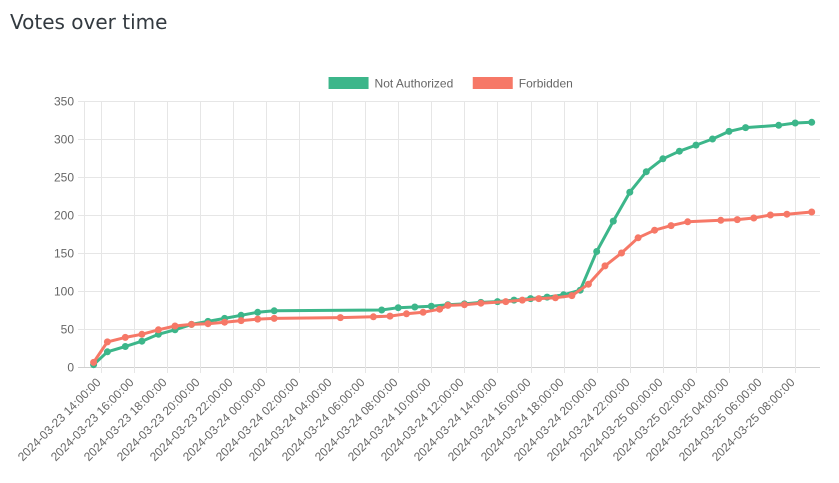  What do you see at coordinates (64, 292) in the screenshot?
I see `y-tick-label: 100` at bounding box center [64, 292].